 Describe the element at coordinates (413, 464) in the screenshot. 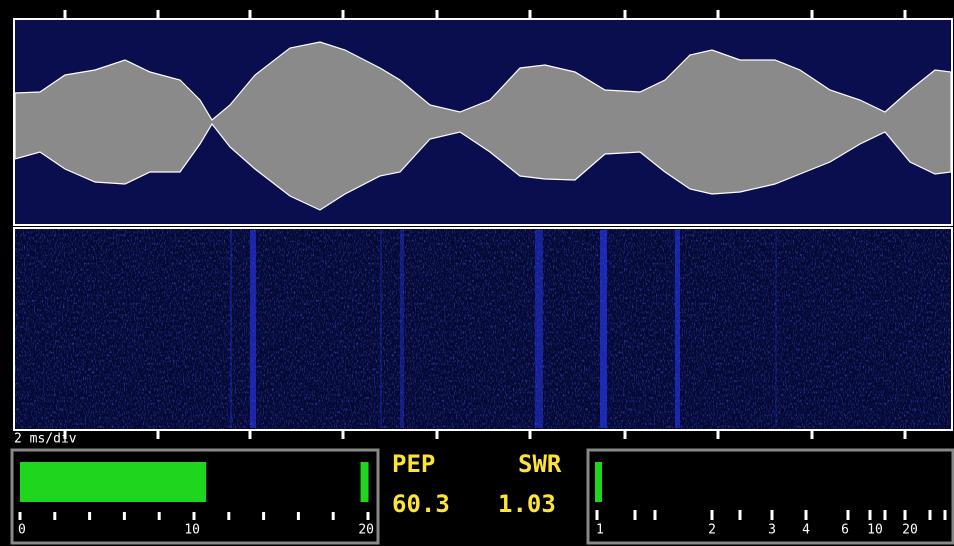

I see `pep-label: PEP` at that location.